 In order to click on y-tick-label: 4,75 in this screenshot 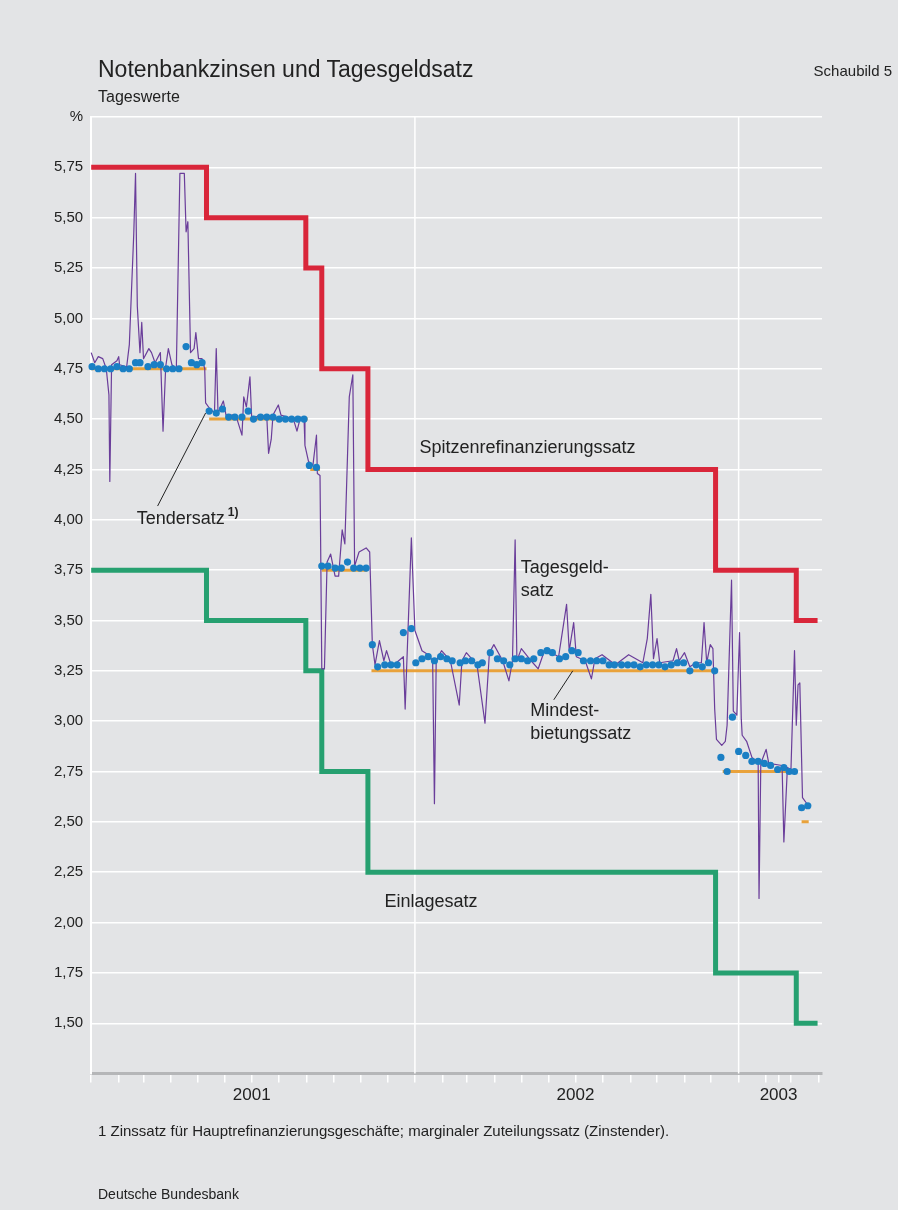, I will do `click(68, 367)`.